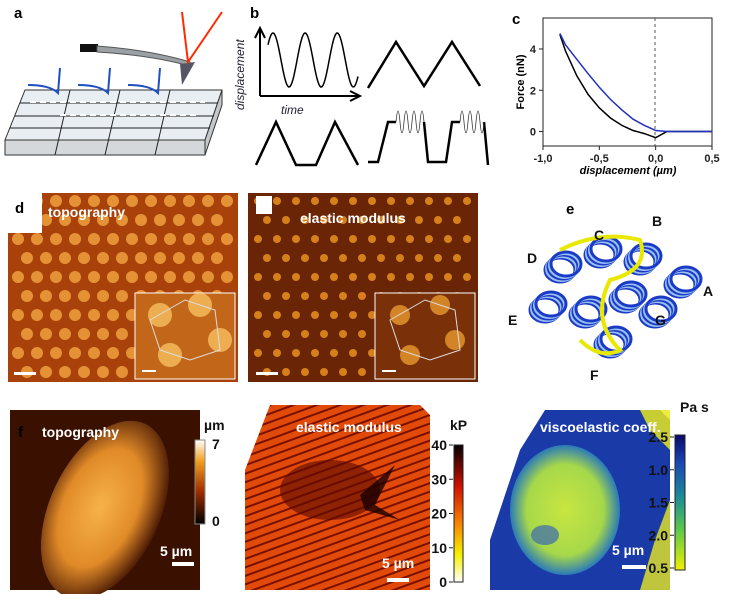  I want to click on f-elastic-title: elastic modulus, so click(349, 427).